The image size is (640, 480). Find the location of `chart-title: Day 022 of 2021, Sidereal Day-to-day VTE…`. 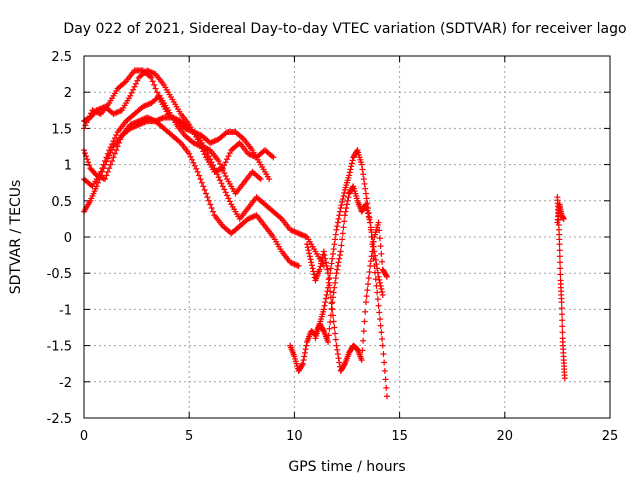

chart-title: Day 022 of 2021, Sidereal Day-to-day VTE… is located at coordinates (344, 29).